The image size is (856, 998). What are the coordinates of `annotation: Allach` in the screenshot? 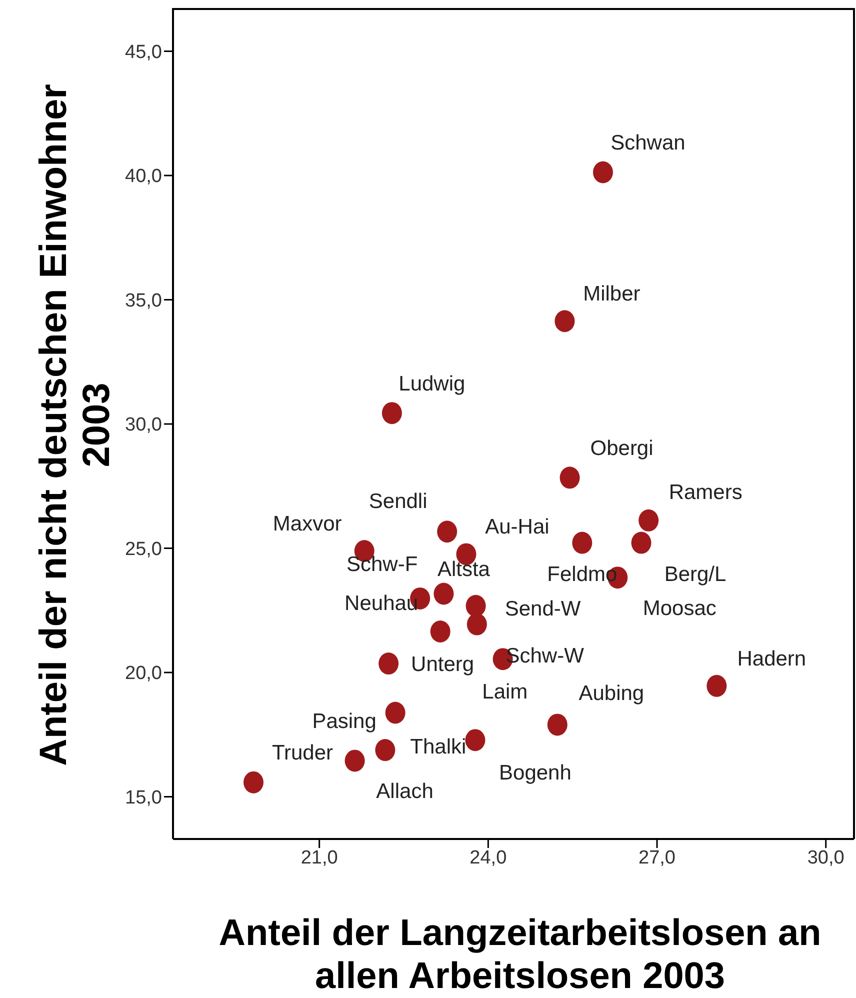 It's located at (405, 792).